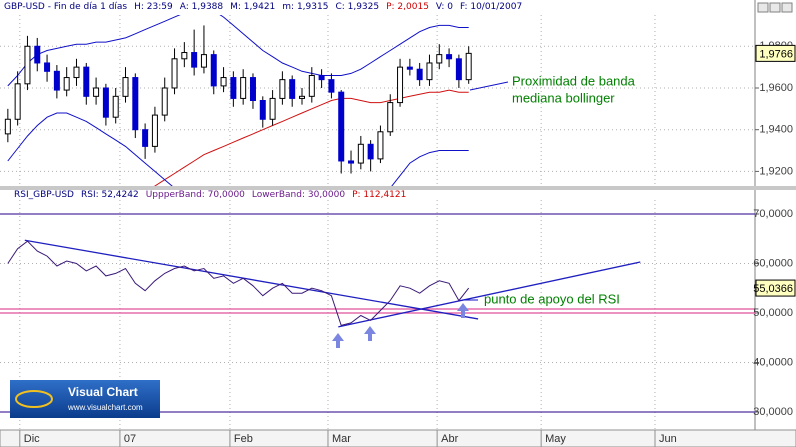 Image resolution: width=796 pixels, height=447 pixels. What do you see at coordinates (776, 130) in the screenshot?
I see `y-tick-label: 1,9400` at bounding box center [776, 130].